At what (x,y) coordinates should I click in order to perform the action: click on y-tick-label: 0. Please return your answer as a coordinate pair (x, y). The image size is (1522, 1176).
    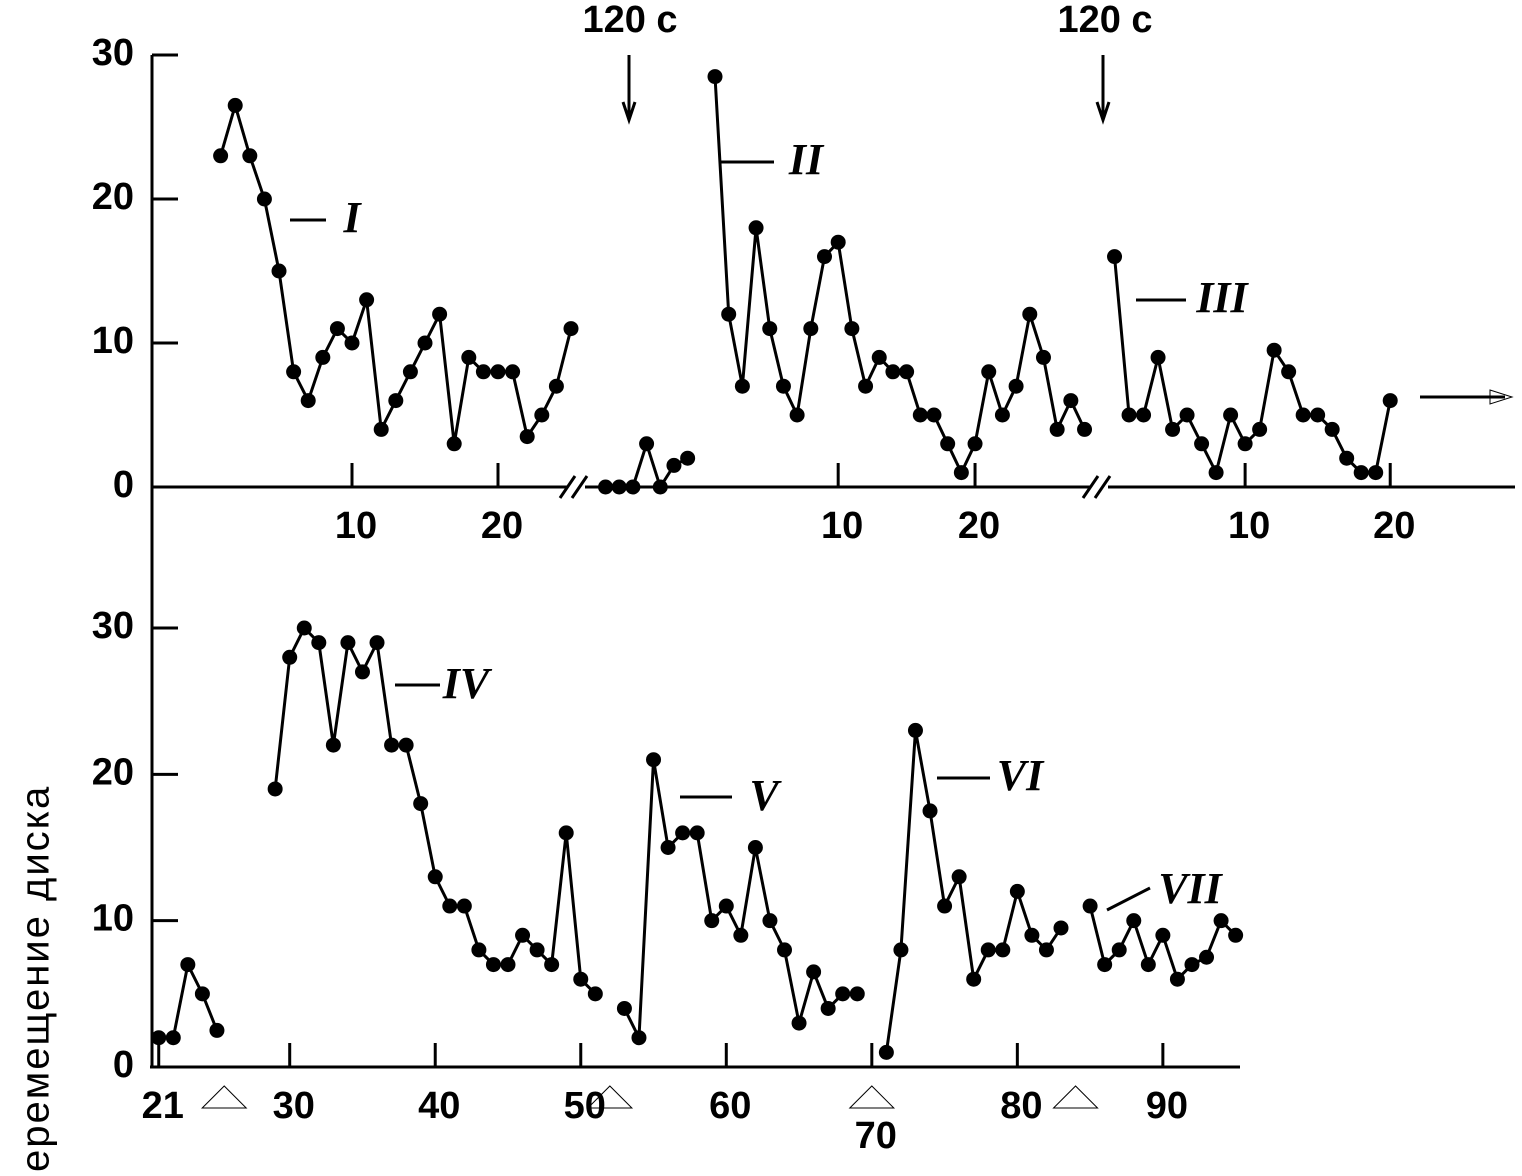
    Looking at the image, I should click on (123, 485).